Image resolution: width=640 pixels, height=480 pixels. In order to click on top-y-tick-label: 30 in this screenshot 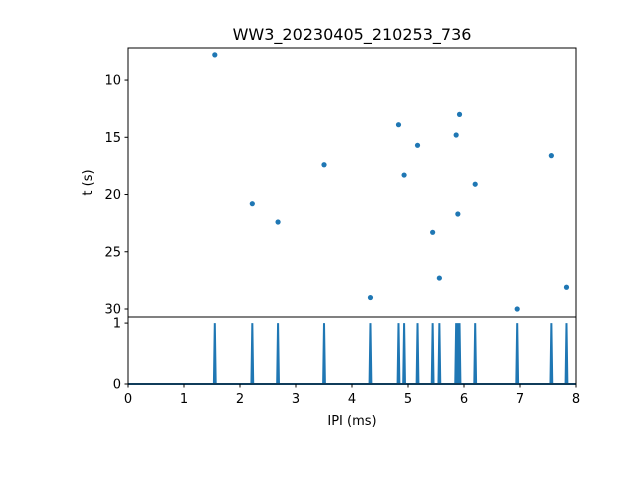, I will do `click(112, 309)`.